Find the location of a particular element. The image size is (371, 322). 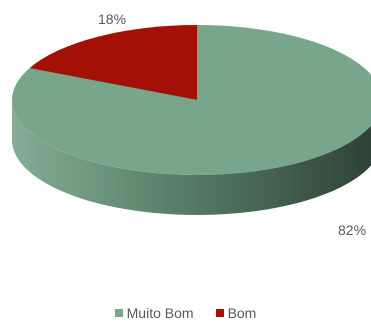

legend-swatch-bom is located at coordinates (219, 313).